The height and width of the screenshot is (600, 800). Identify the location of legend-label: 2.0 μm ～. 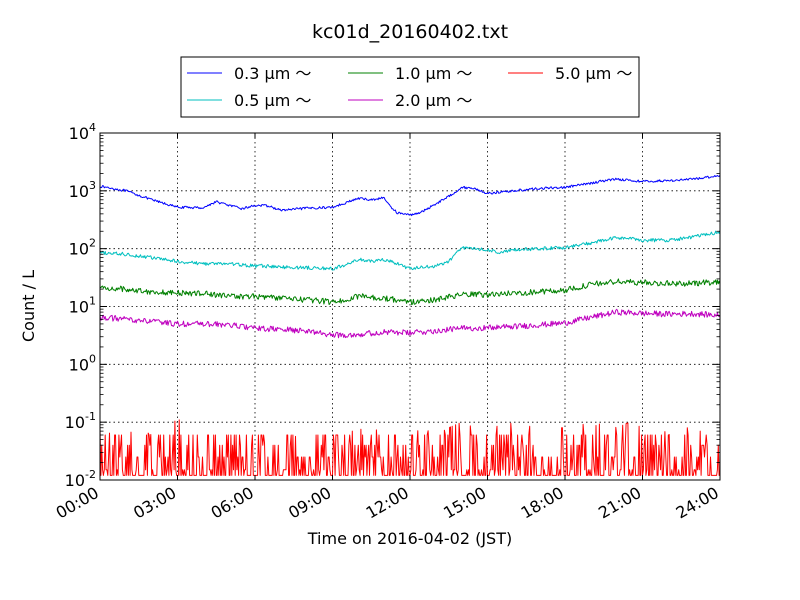
(433, 100).